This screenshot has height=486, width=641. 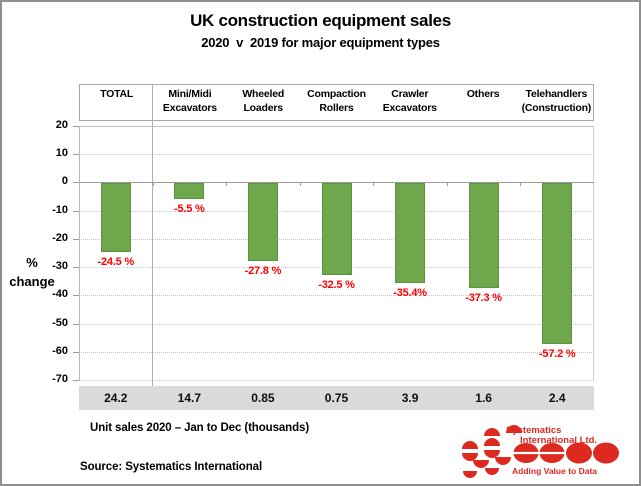 What do you see at coordinates (556, 94) in the screenshot?
I see `category-header-line: Telehandlers` at bounding box center [556, 94].